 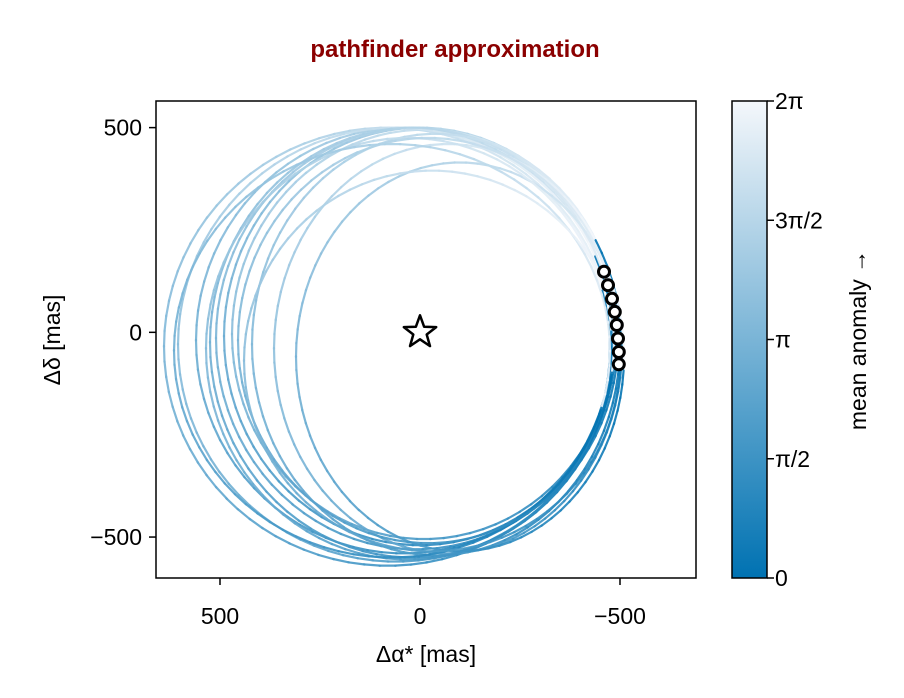 What do you see at coordinates (781, 578) in the screenshot?
I see `colorbar-tick-label: 0` at bounding box center [781, 578].